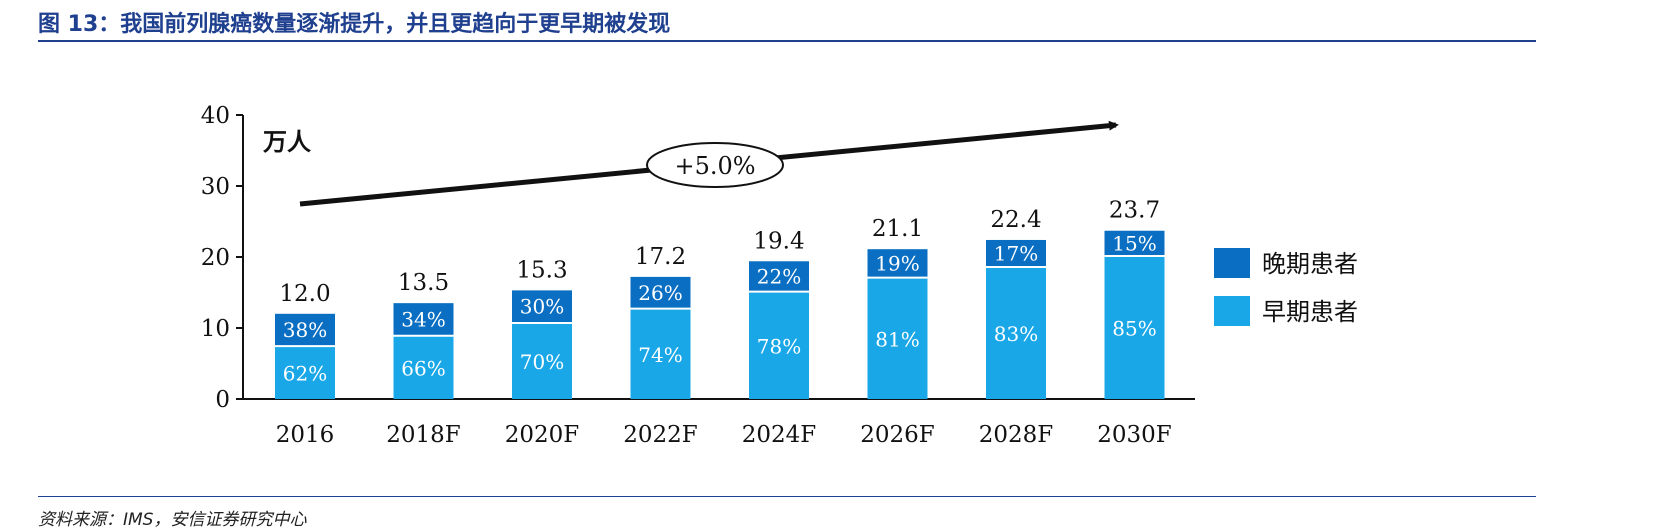  I want to click on legend-label: 晚期患者, so click(1310, 264).